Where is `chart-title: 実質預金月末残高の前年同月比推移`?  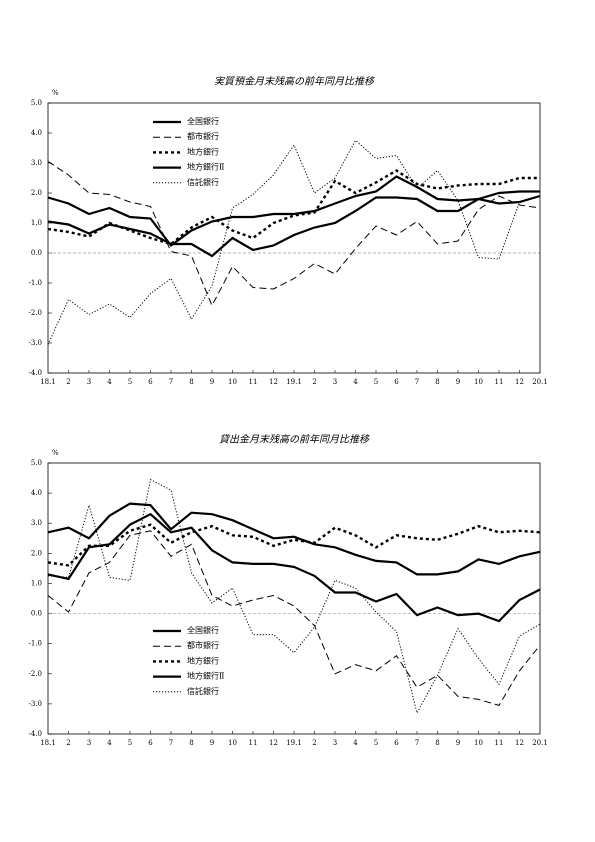 chart-title: 実質預金月末残高の前年同月比推移 is located at coordinates (294, 82).